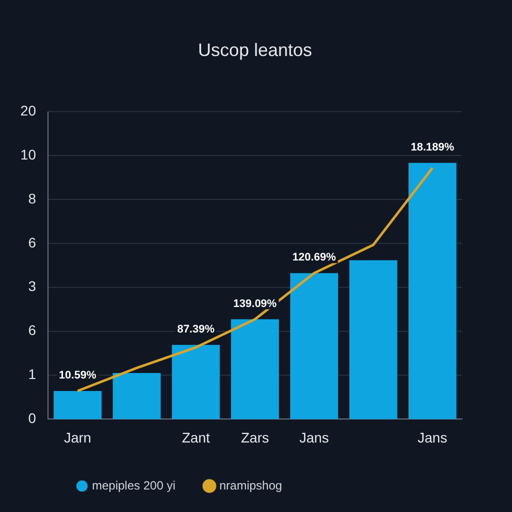 The height and width of the screenshot is (512, 512). Describe the element at coordinates (78, 437) in the screenshot. I see `x-tick-label: Jarn` at that location.